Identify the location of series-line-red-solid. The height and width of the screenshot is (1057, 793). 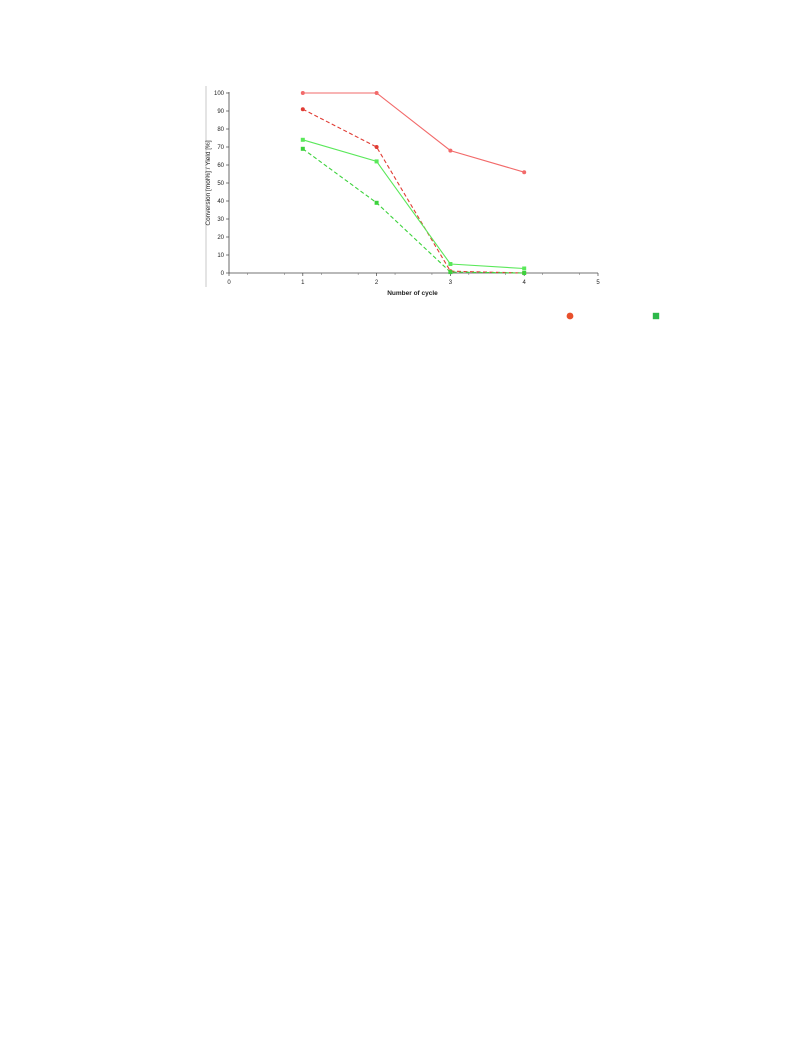
(413, 132).